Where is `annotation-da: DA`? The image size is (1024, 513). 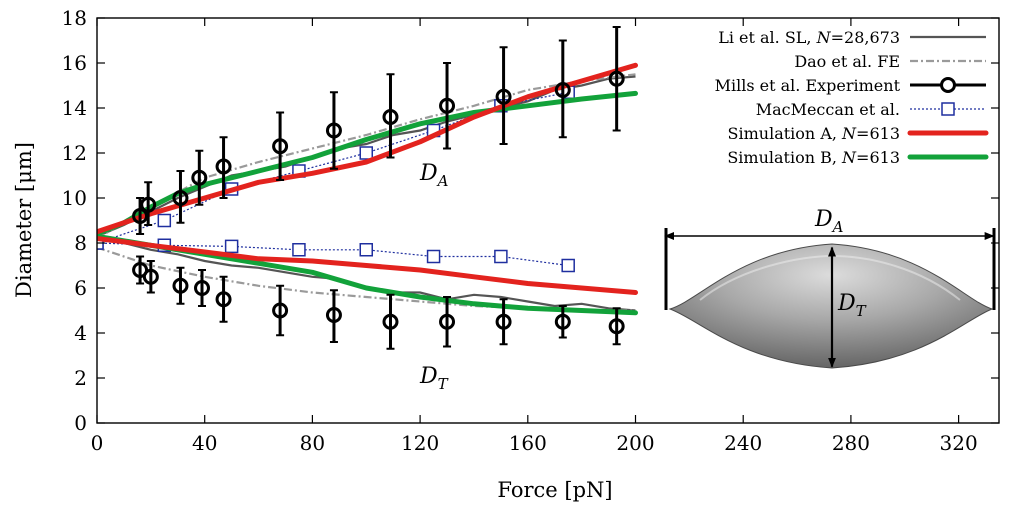
annotation-da: DA is located at coordinates (434, 175).